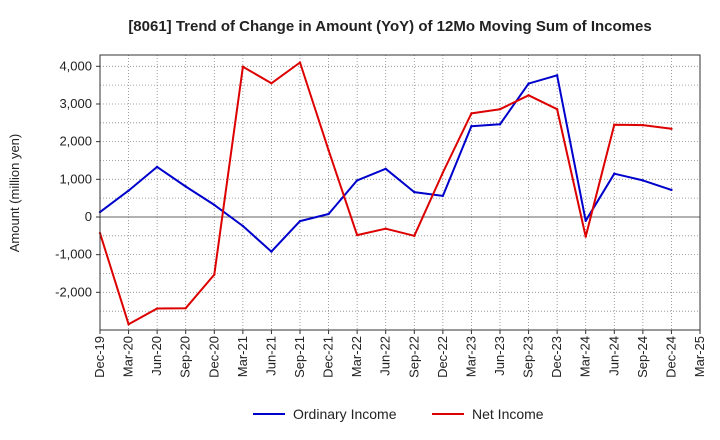  What do you see at coordinates (413, 357) in the screenshot?
I see `x-tick-label: Sep-22` at bounding box center [413, 357].